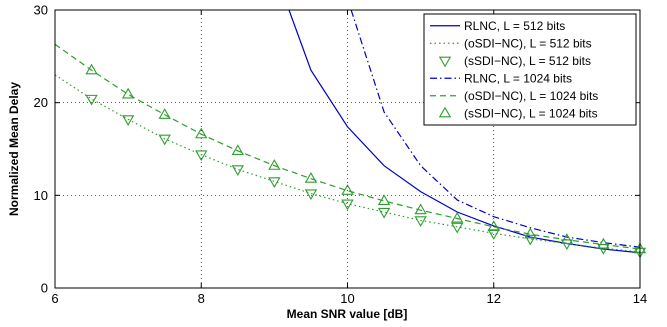 Image resolution: width=667 pixels, height=327 pixels. Describe the element at coordinates (41, 195) in the screenshot. I see `y-tick-label: 10` at that location.